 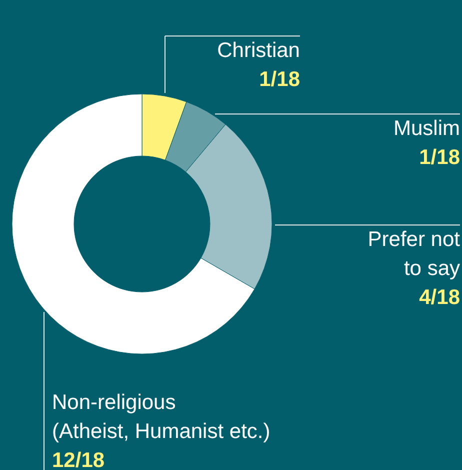 What do you see at coordinates (161, 417) in the screenshot?
I see `slice-label: Non-religious (Atheist, Humanist etc.)` at bounding box center [161, 417].